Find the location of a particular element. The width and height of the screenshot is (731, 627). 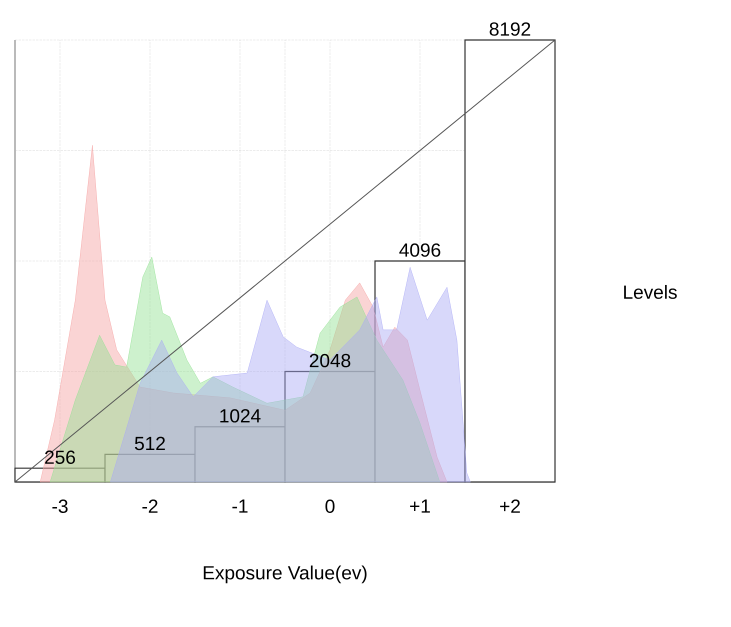

x-tick-label: -3 is located at coordinates (60, 506).